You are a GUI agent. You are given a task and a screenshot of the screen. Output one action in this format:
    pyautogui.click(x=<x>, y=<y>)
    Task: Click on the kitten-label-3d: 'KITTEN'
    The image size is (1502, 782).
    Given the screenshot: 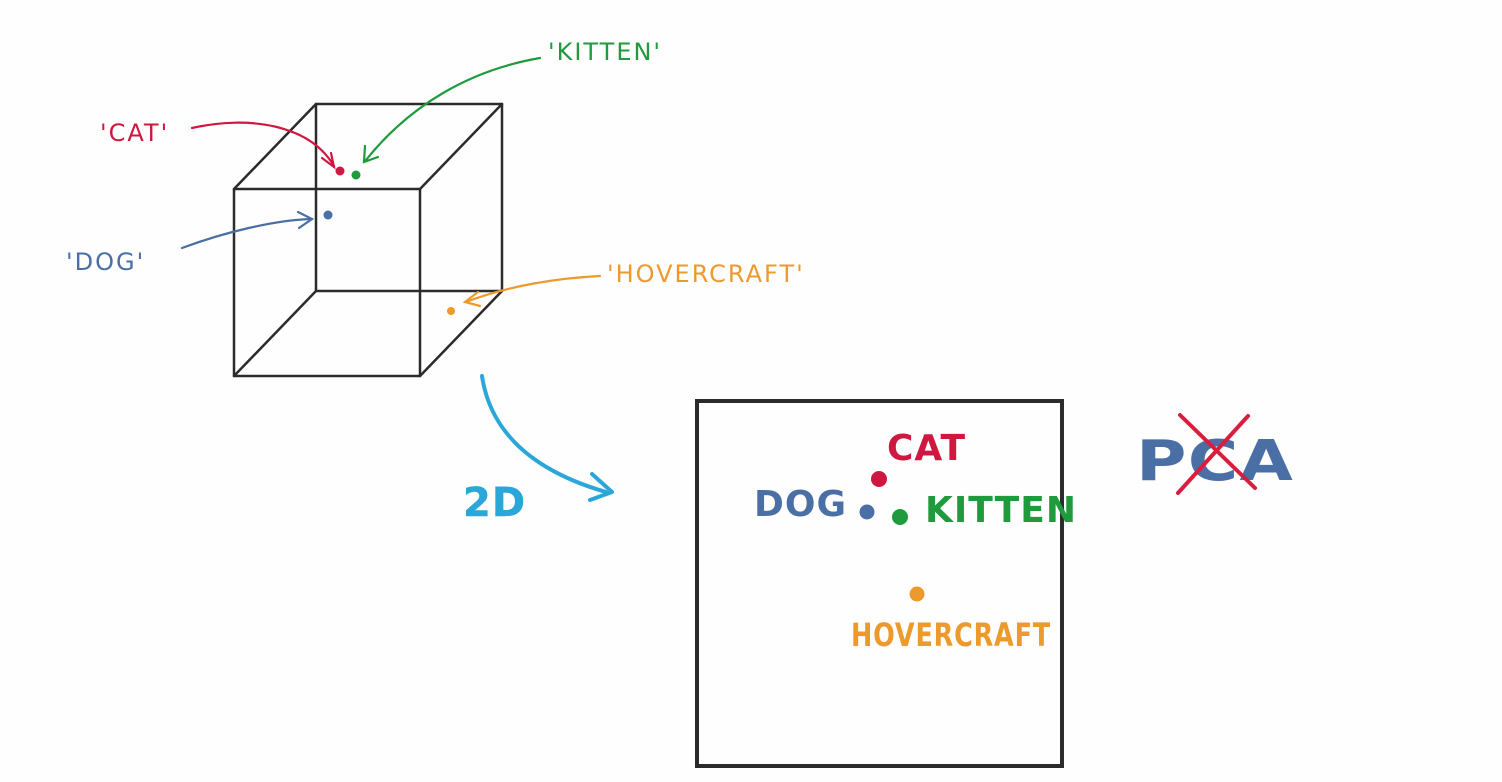 What is the action you would take?
    pyautogui.click(x=605, y=52)
    